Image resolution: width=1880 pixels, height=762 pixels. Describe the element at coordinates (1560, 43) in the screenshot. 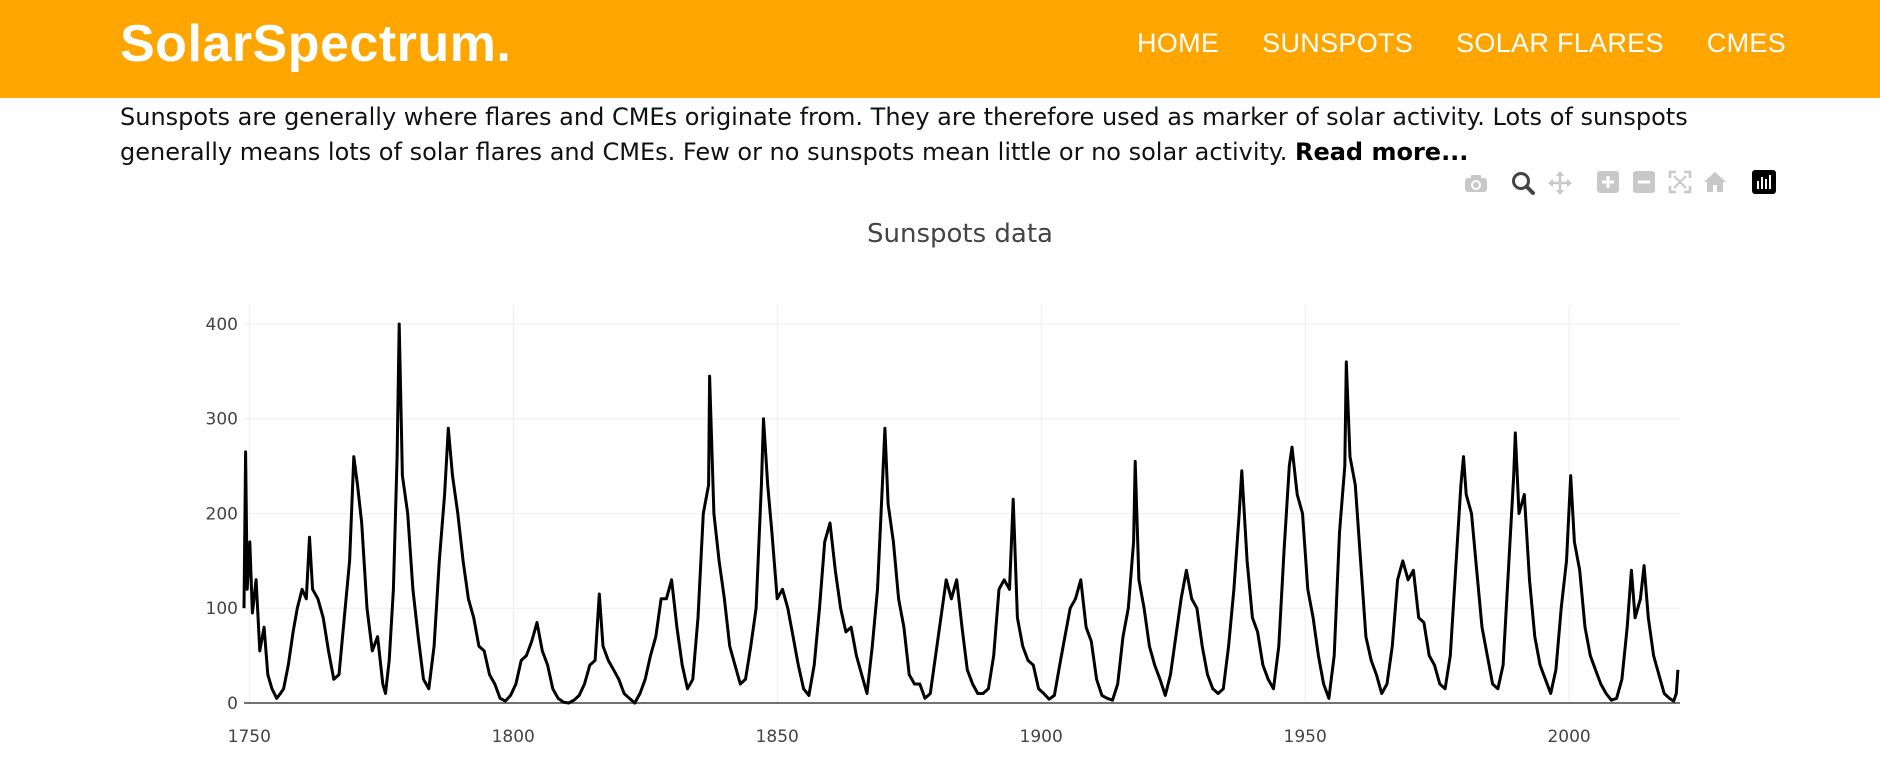

I see `nav-solar-flares: SOLAR FLARES` at that location.